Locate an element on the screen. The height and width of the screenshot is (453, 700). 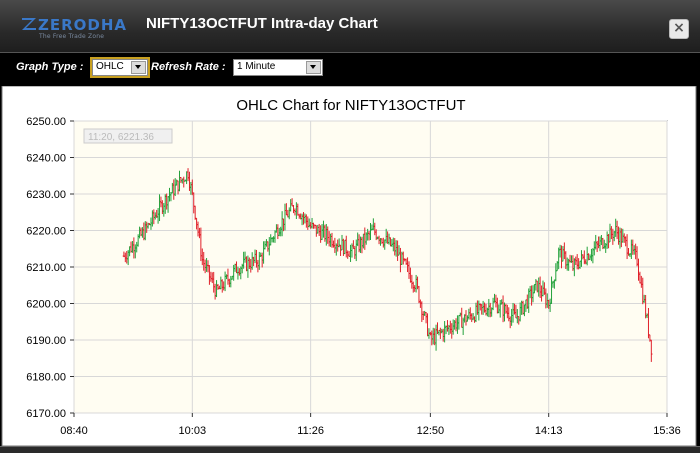
y-tick-label: 6200.00 is located at coordinates (46, 305).